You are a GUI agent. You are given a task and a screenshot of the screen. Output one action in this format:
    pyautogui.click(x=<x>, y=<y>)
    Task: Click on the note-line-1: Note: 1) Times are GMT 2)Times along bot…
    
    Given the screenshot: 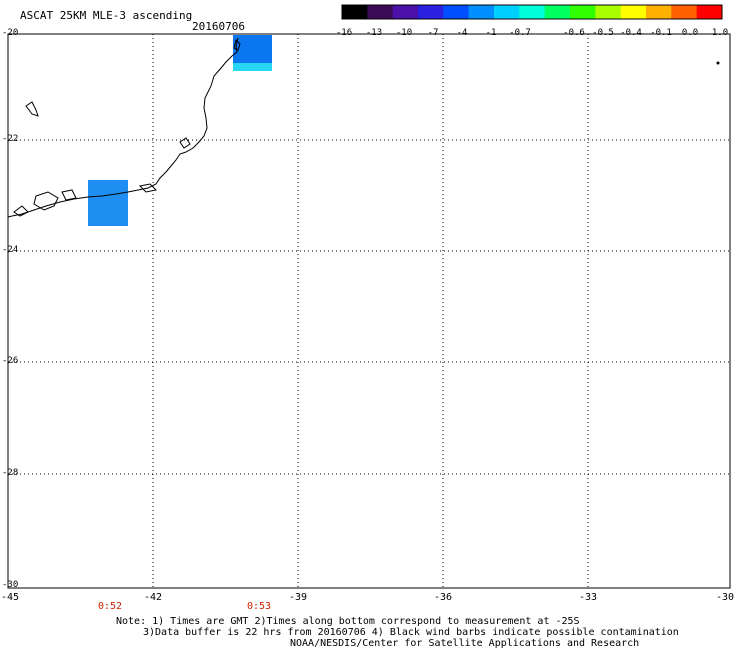 What is the action you would take?
    pyautogui.click(x=348, y=621)
    